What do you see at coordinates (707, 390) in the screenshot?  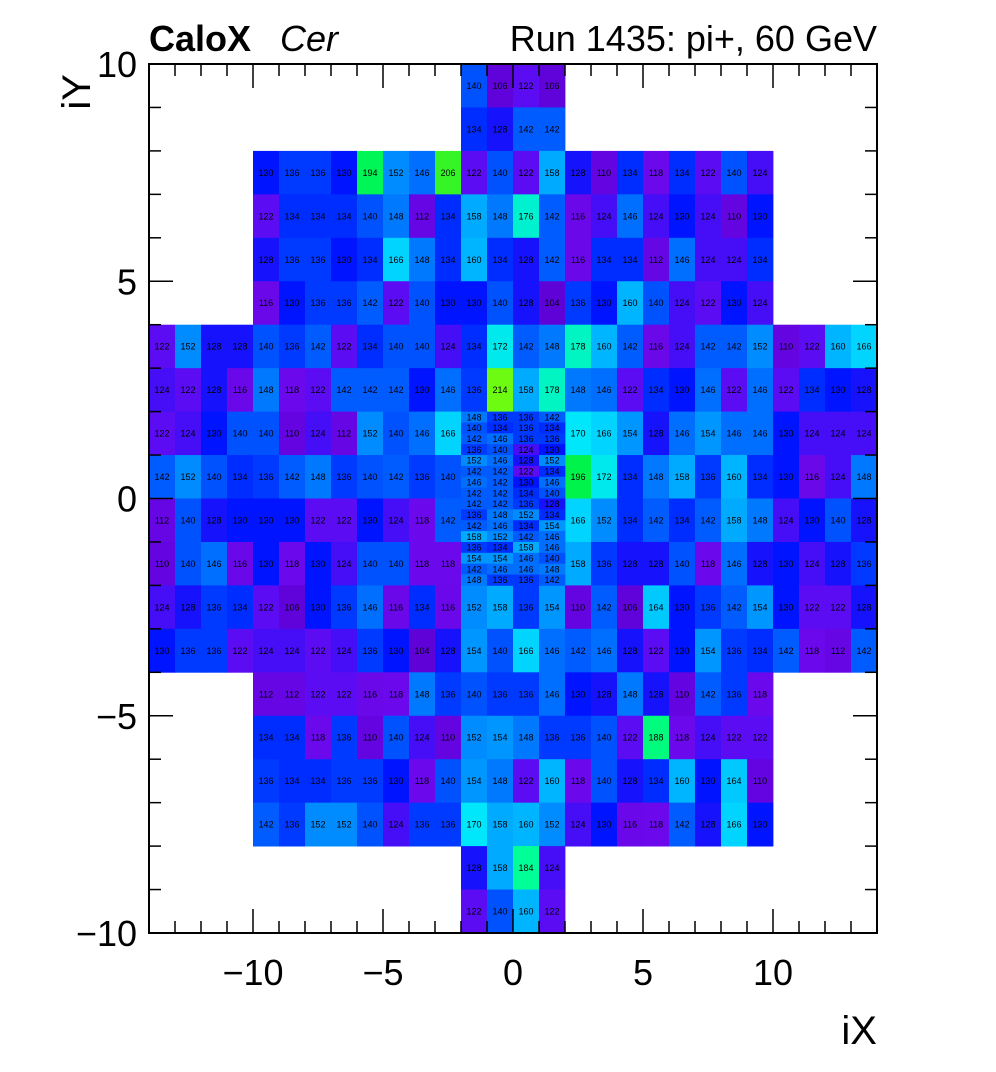 I see `tower-cell-label: 146` at bounding box center [707, 390].